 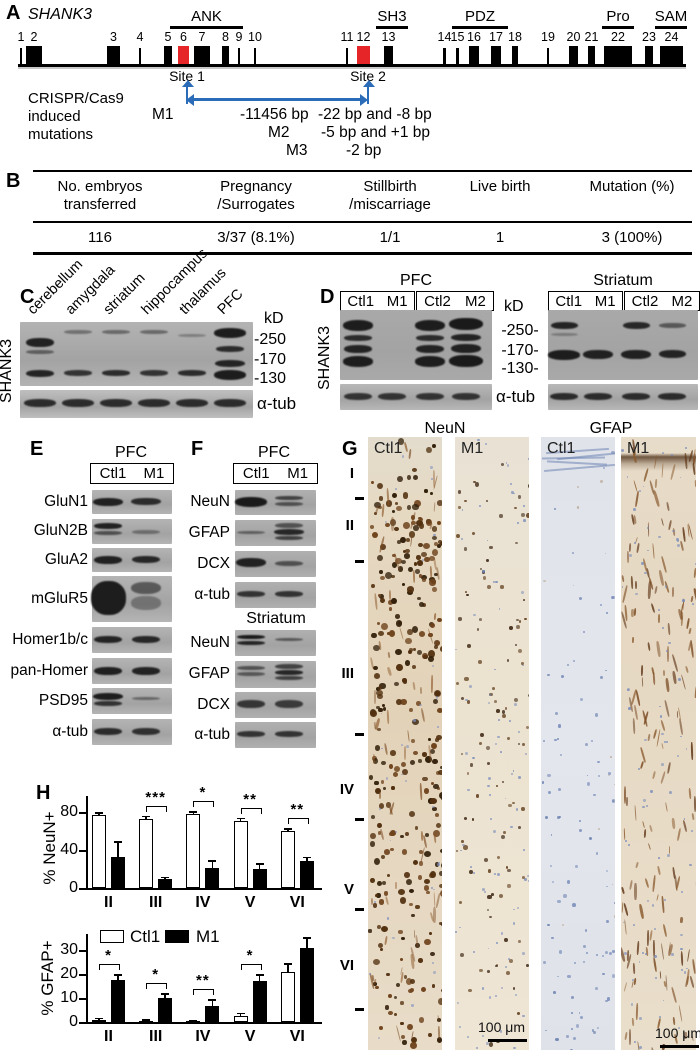 What do you see at coordinates (444, 37) in the screenshot?
I see `exon-number-14: 14` at bounding box center [444, 37].